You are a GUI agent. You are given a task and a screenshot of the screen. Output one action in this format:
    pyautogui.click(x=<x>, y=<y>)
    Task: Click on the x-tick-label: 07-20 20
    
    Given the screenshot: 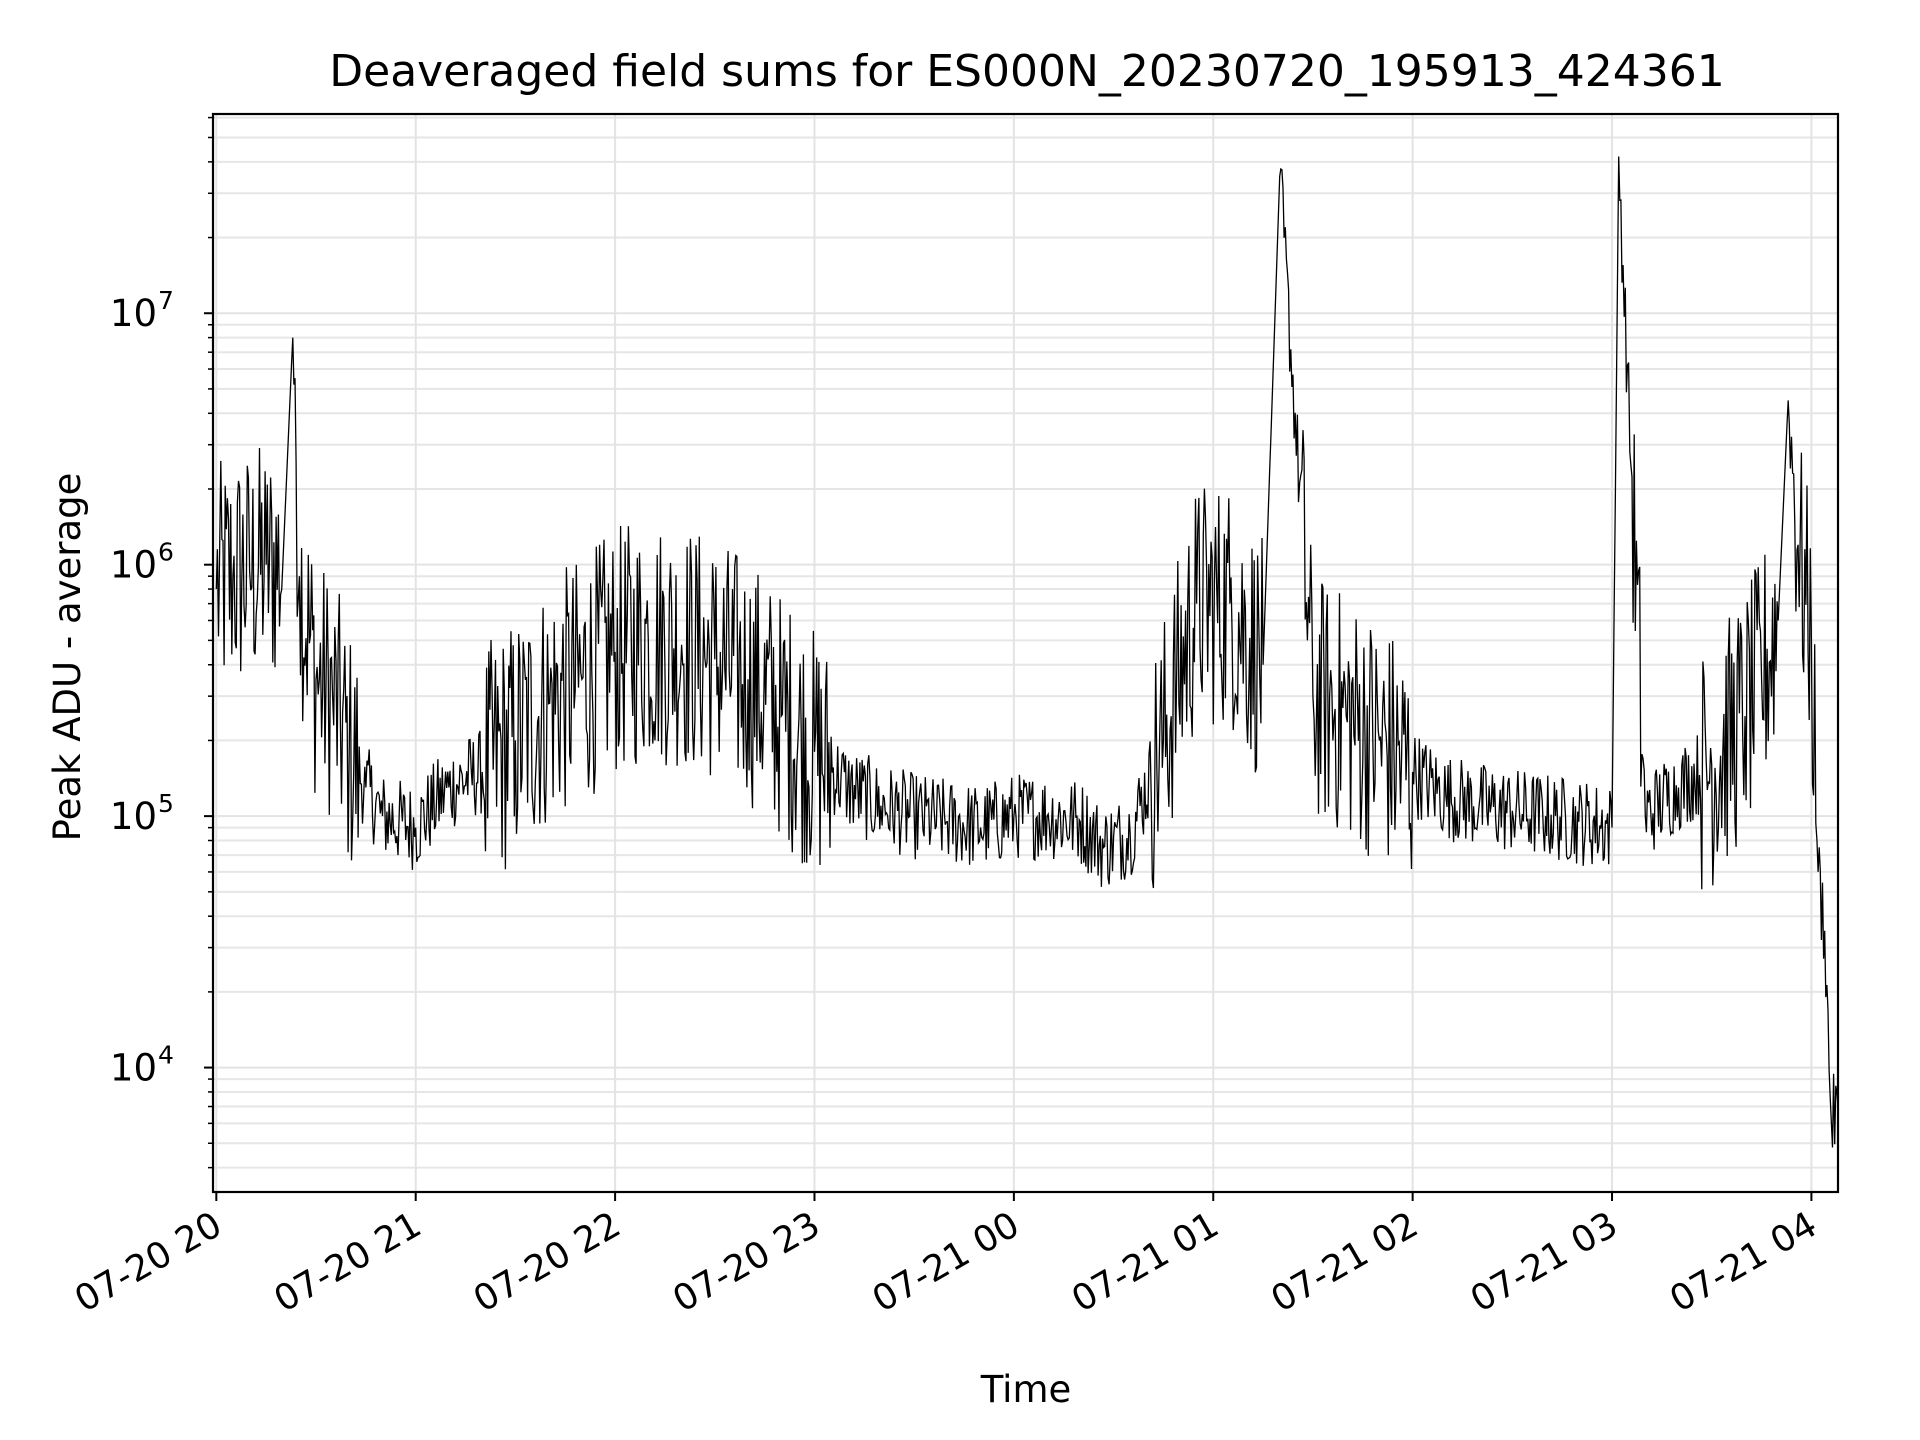 What is the action you would take?
    pyautogui.click(x=148, y=1262)
    